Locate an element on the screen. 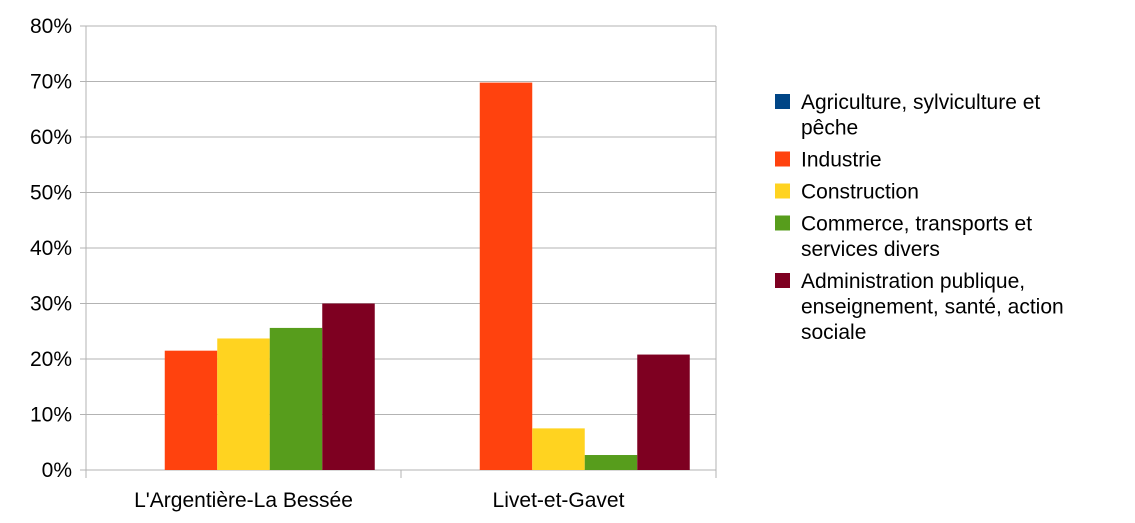 The height and width of the screenshot is (523, 1135). x-tick-label: Livet-et-Gavet is located at coordinates (559, 500).